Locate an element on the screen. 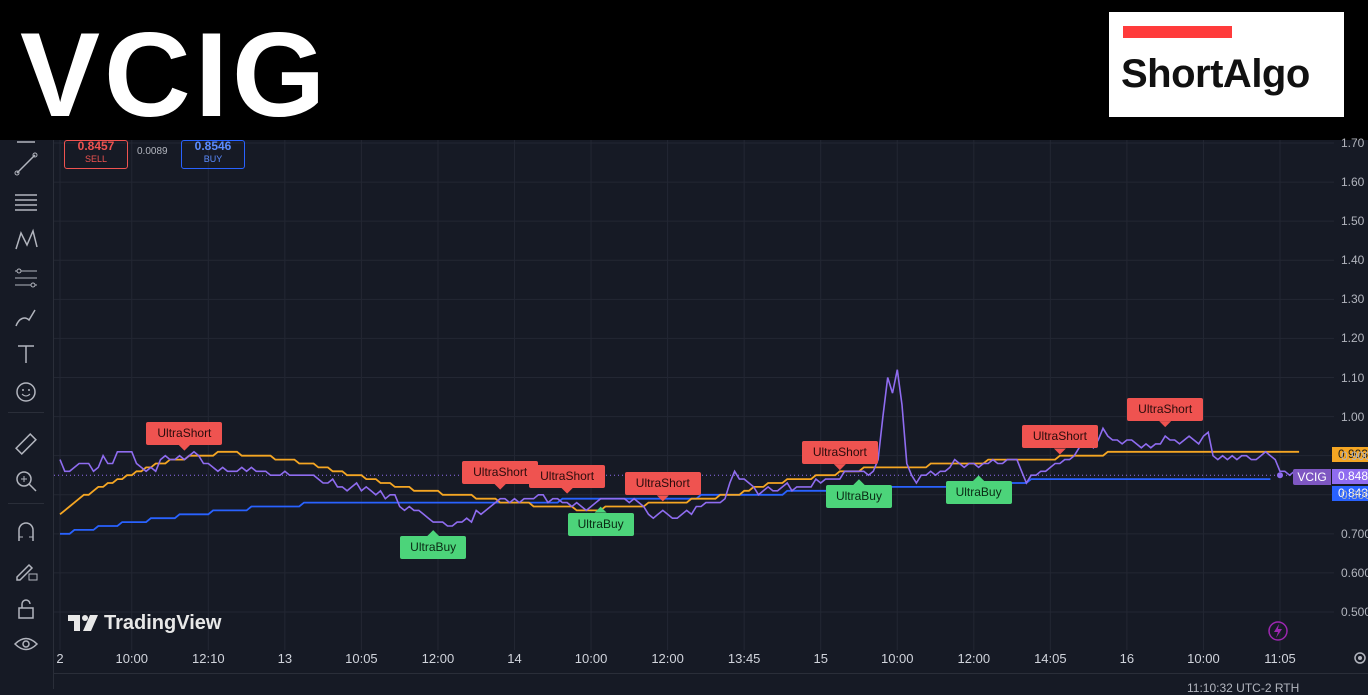  emoji-tool is located at coordinates (26, 392).